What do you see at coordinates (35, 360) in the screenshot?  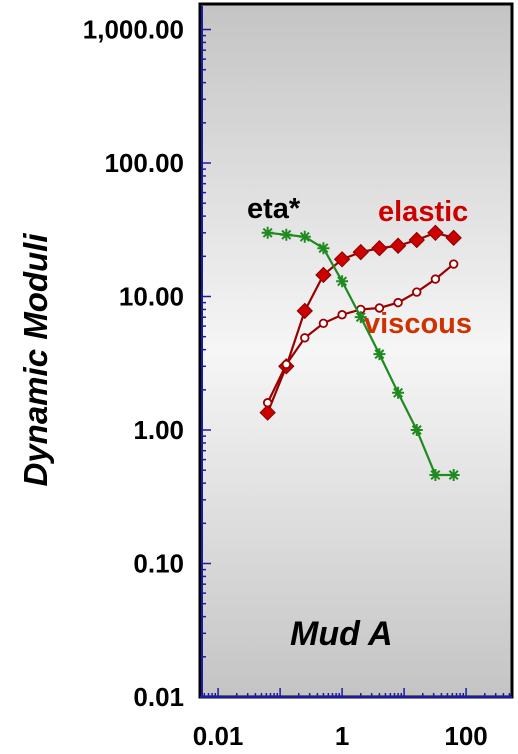 I see `y-axis-title: Dynamic Moduli` at bounding box center [35, 360].